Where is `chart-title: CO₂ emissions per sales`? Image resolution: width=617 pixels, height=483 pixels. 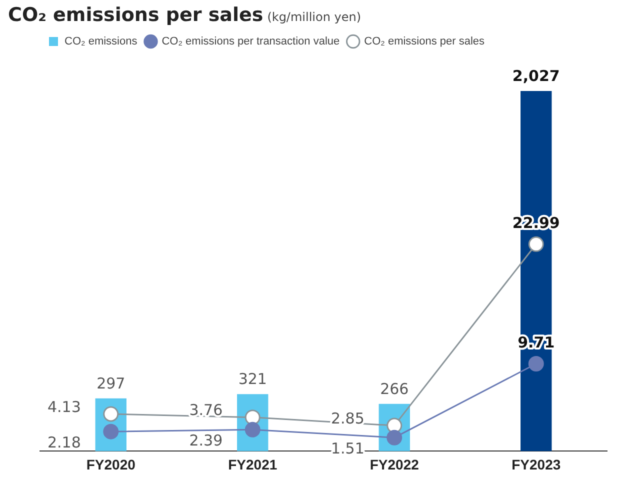 chart-title: CO₂ emissions per sales is located at coordinates (136, 15).